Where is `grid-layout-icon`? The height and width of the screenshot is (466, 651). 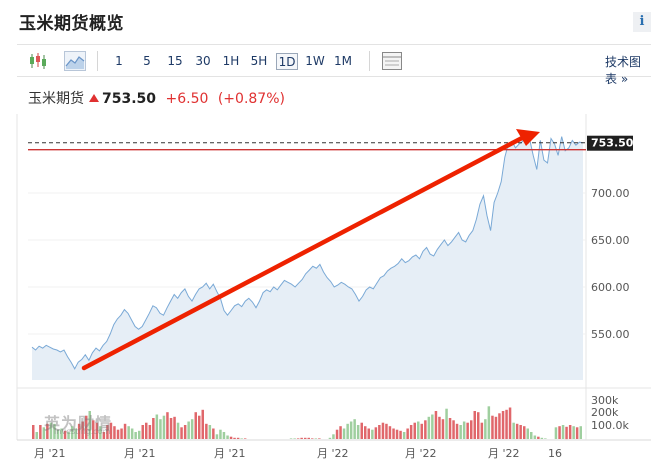
grid-layout-icon is located at coordinates (392, 61).